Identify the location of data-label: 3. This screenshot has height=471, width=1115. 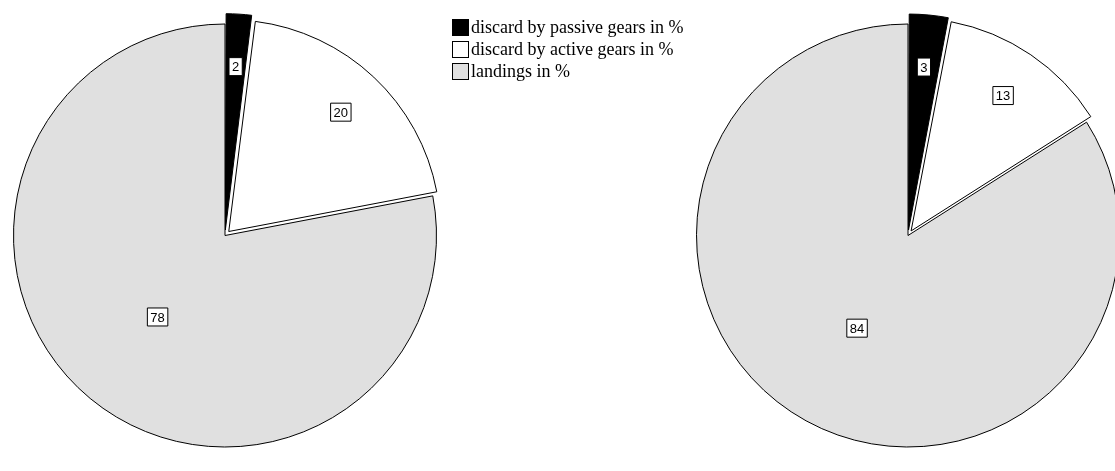
(924, 67).